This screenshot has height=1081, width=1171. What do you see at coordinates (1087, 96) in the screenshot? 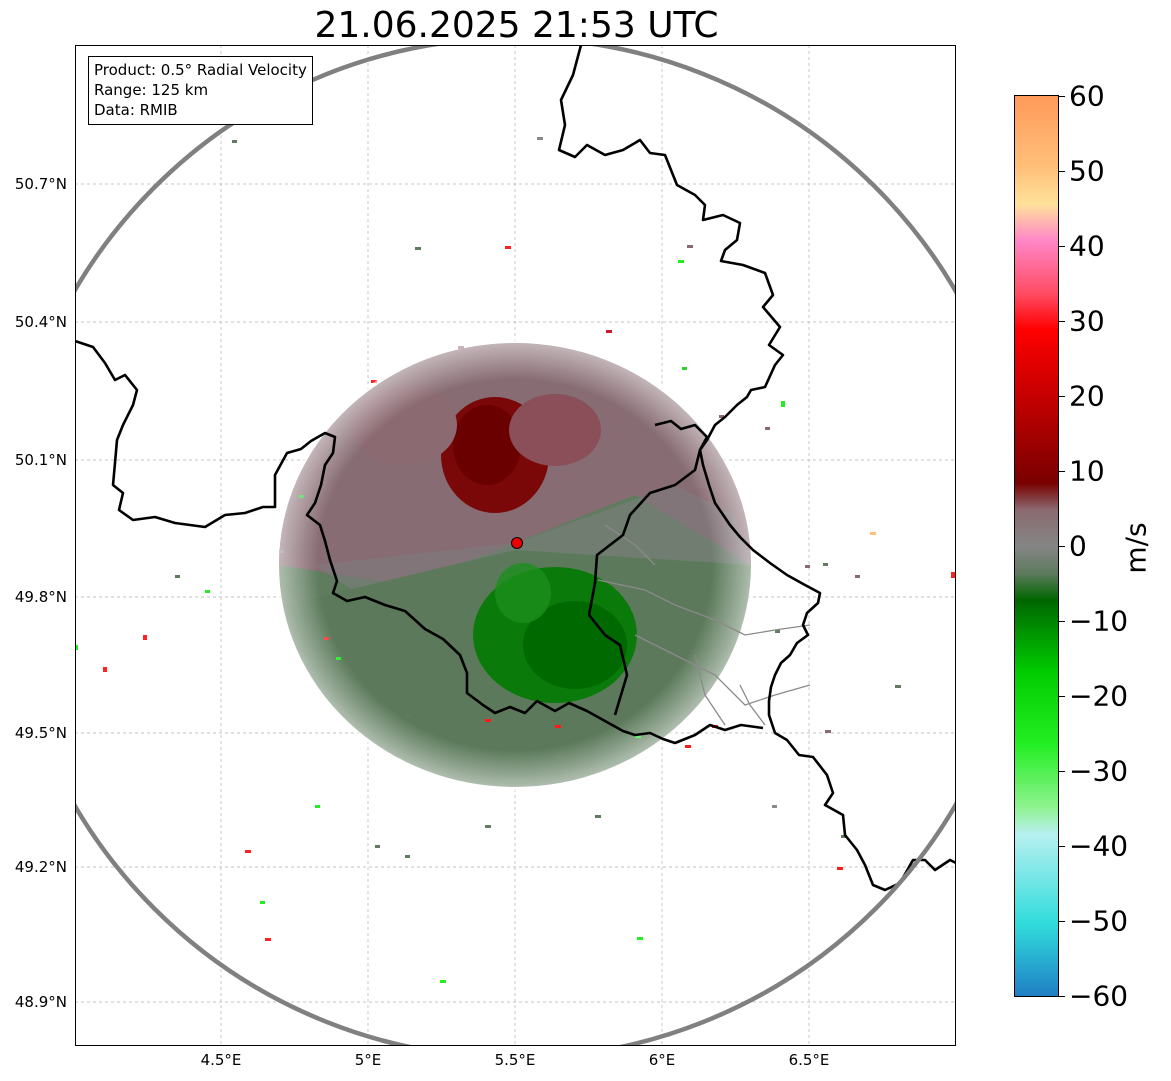
I see `colorbar-label: 60` at bounding box center [1087, 96].